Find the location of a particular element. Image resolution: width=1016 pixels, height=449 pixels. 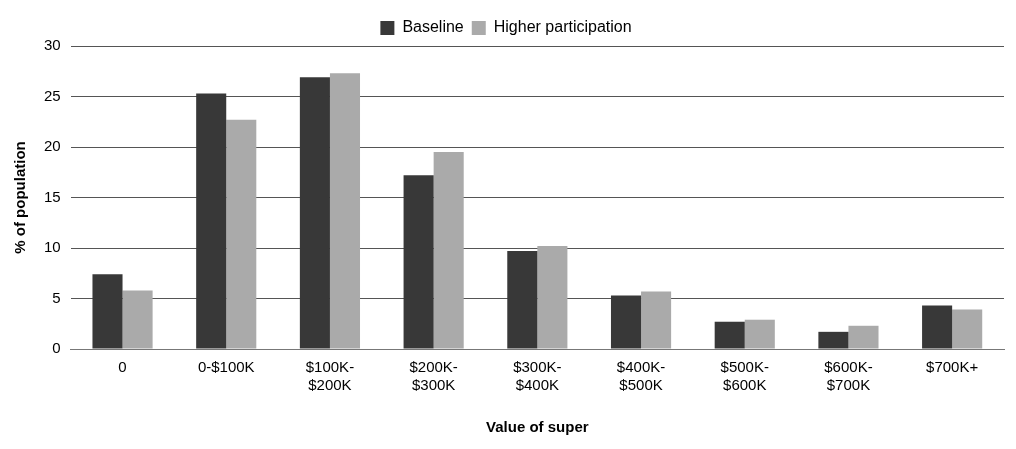

y-tick-label: 20 is located at coordinates (52, 146).